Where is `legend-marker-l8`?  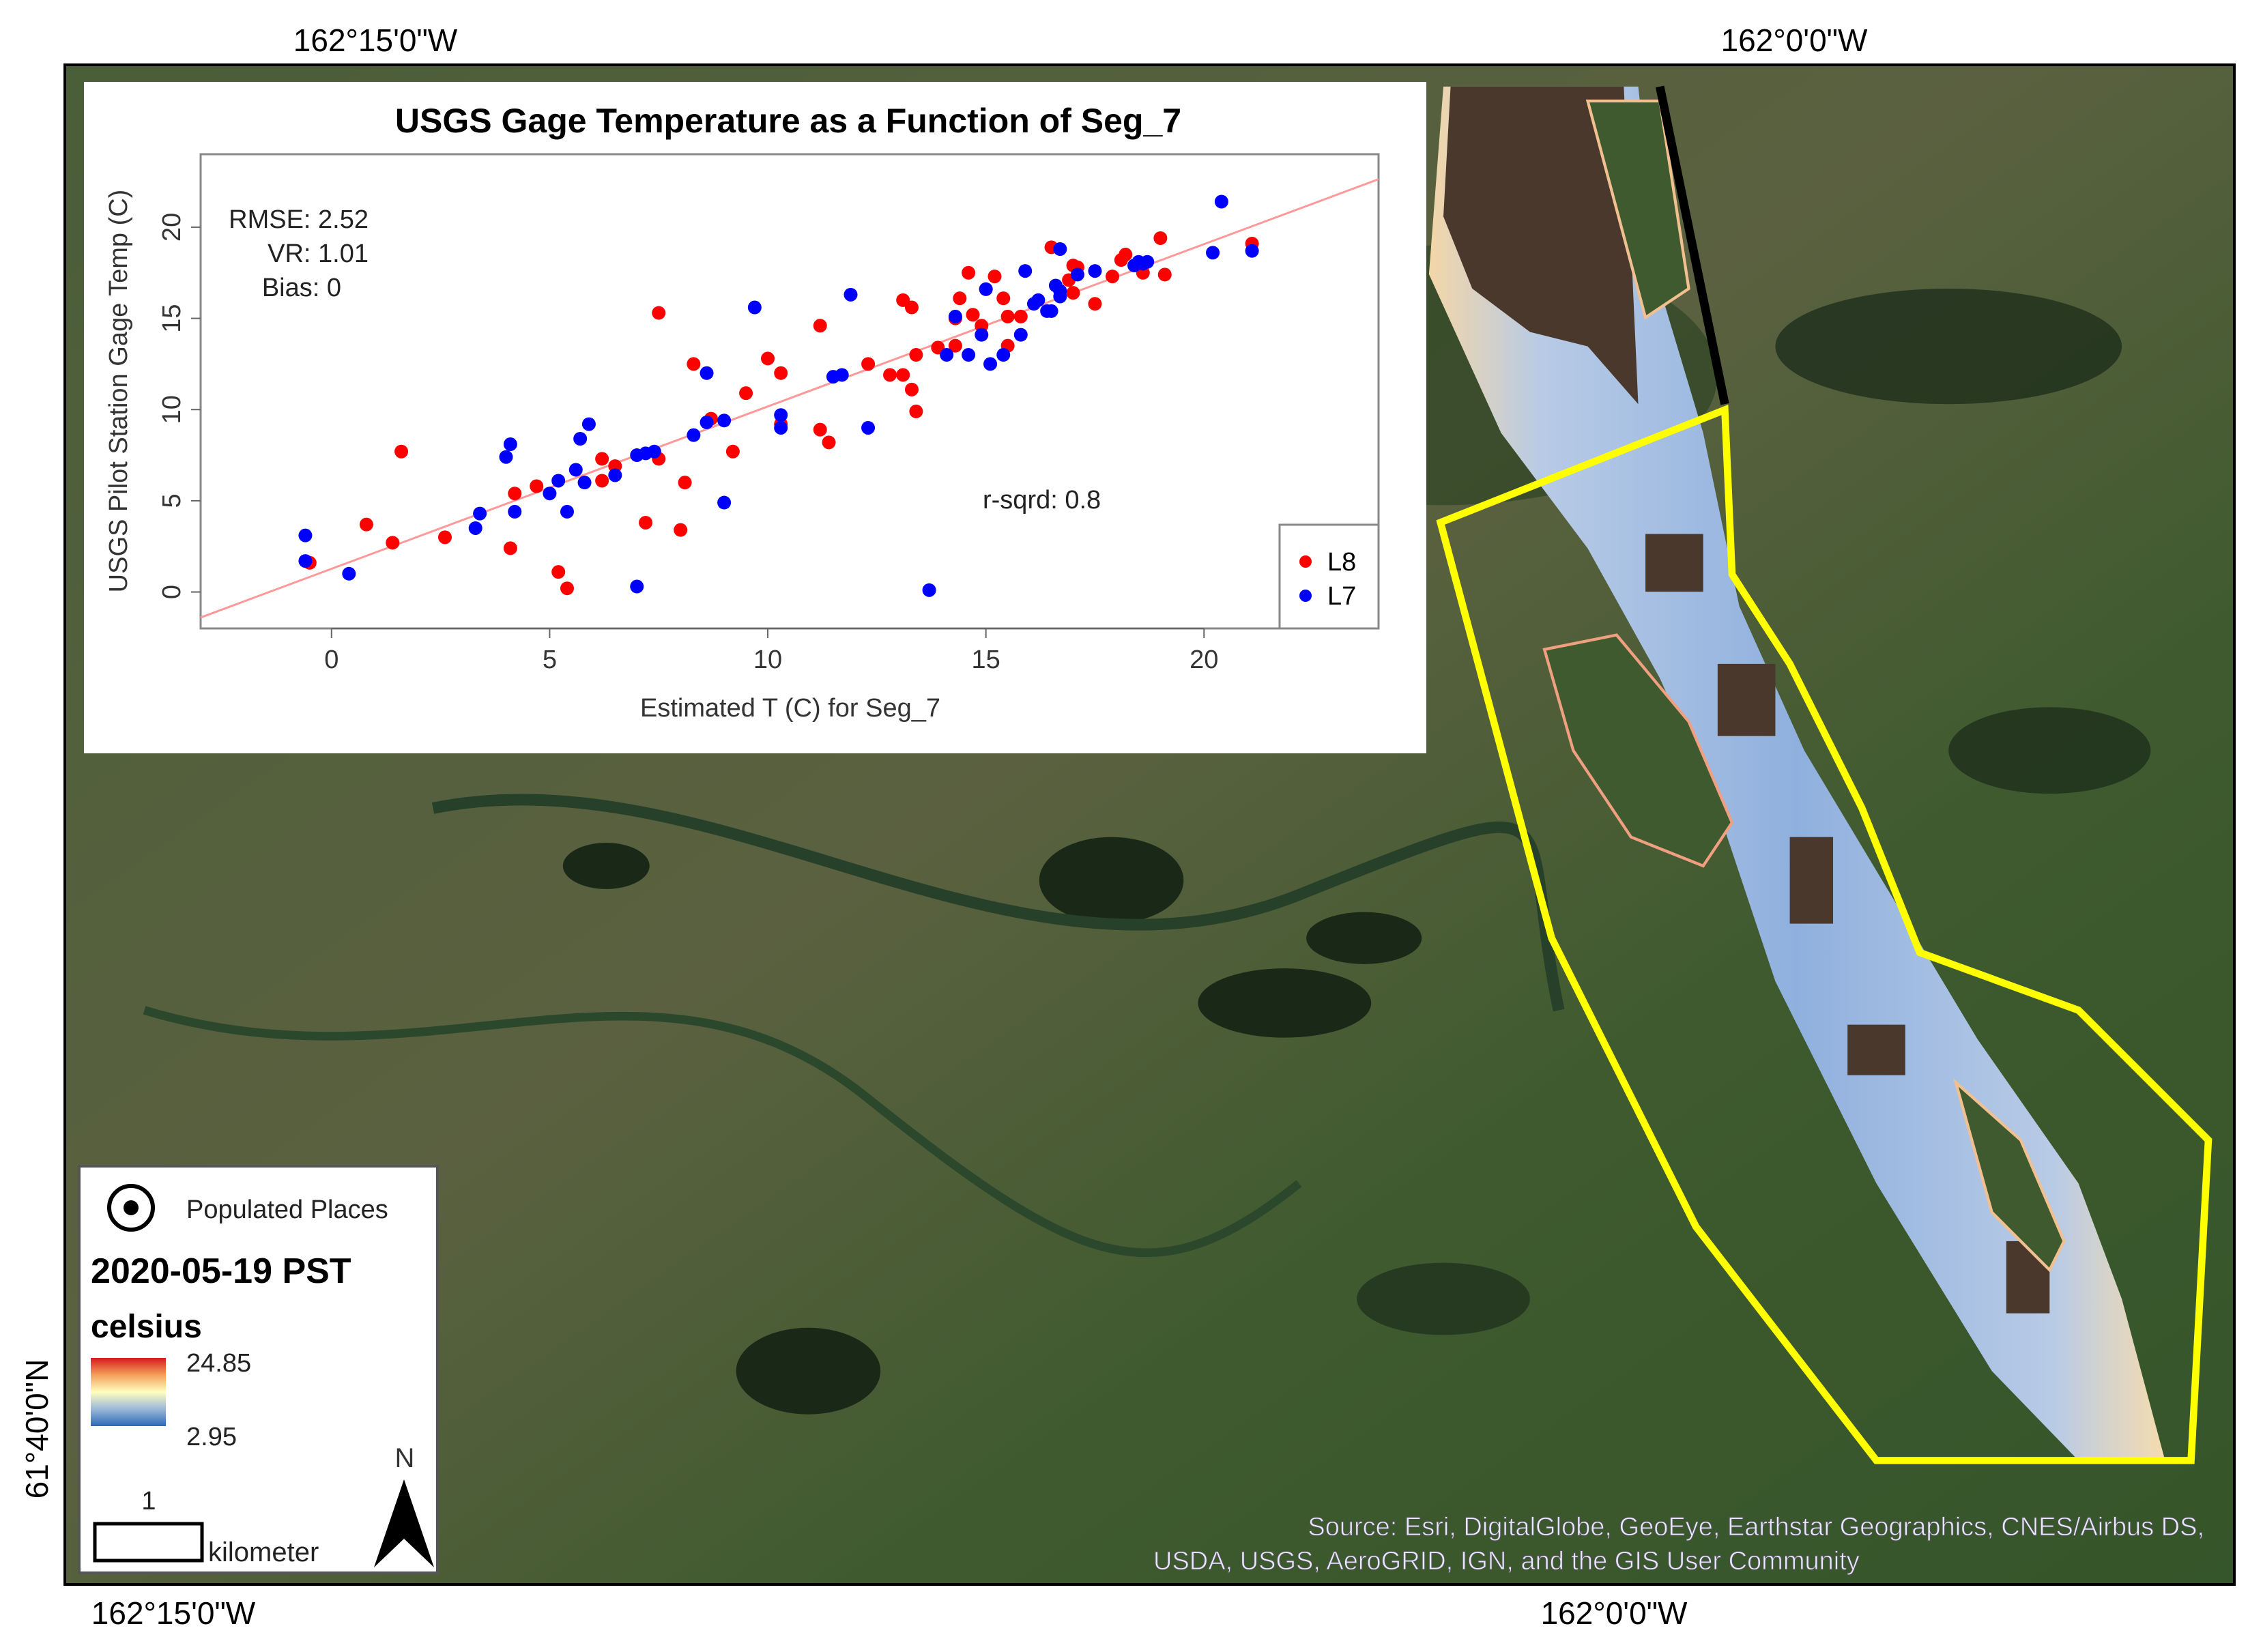
legend-marker-l8 is located at coordinates (1306, 561).